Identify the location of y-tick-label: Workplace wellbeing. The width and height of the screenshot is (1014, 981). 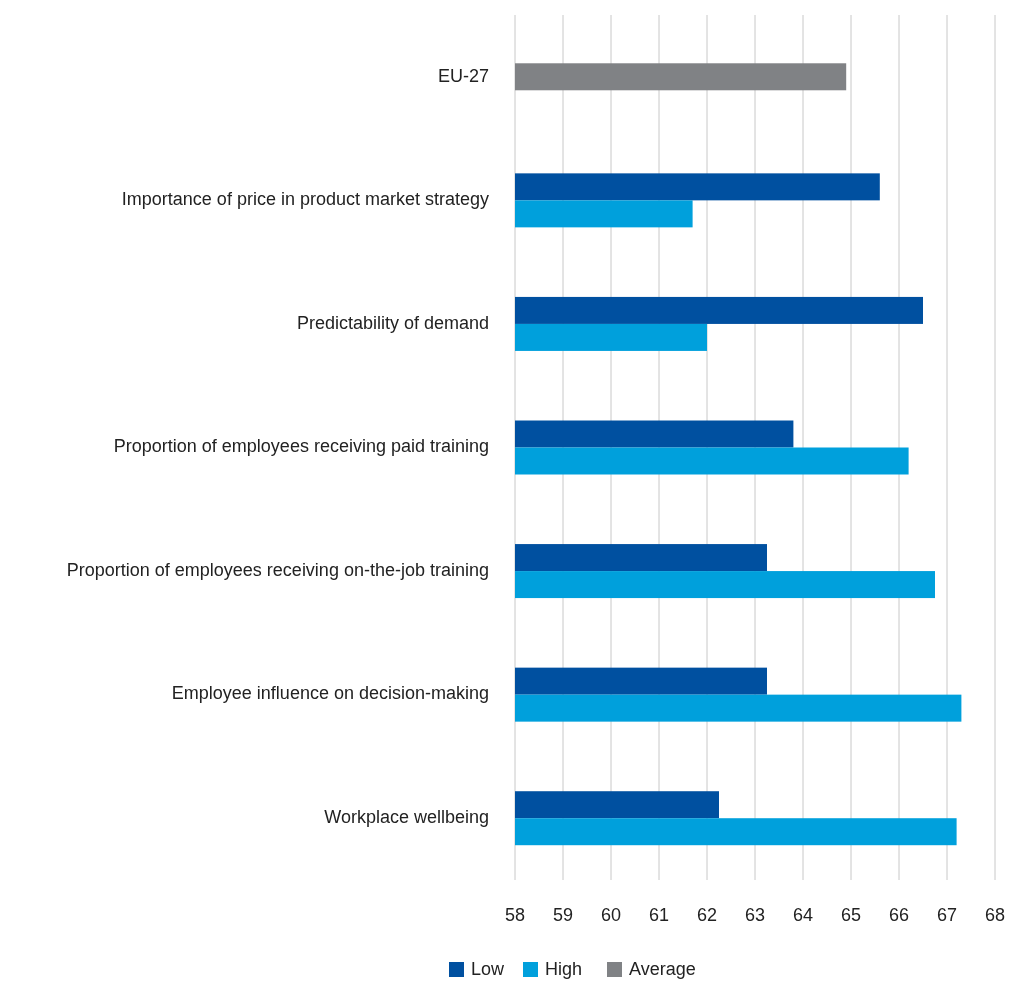
(406, 816).